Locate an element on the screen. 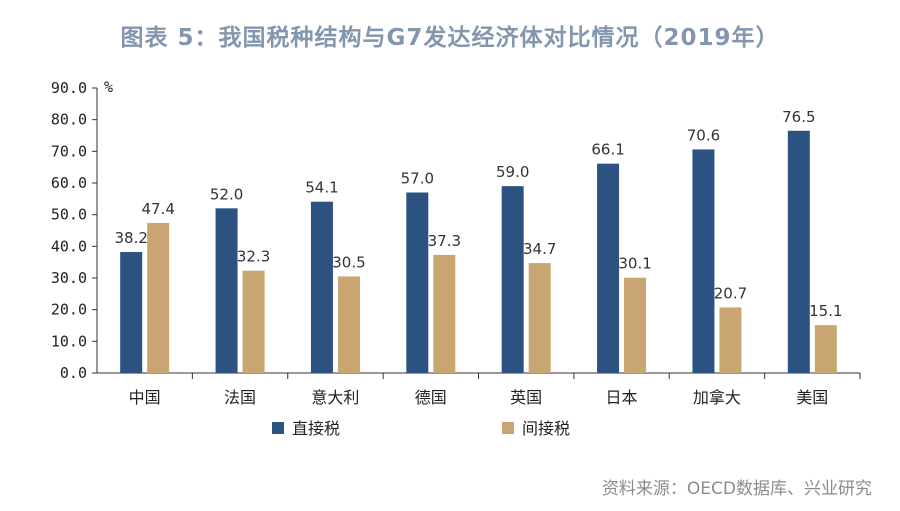 Image resolution: width=900 pixels, height=511 pixels. y-tick-label: 0.0 is located at coordinates (73, 373).